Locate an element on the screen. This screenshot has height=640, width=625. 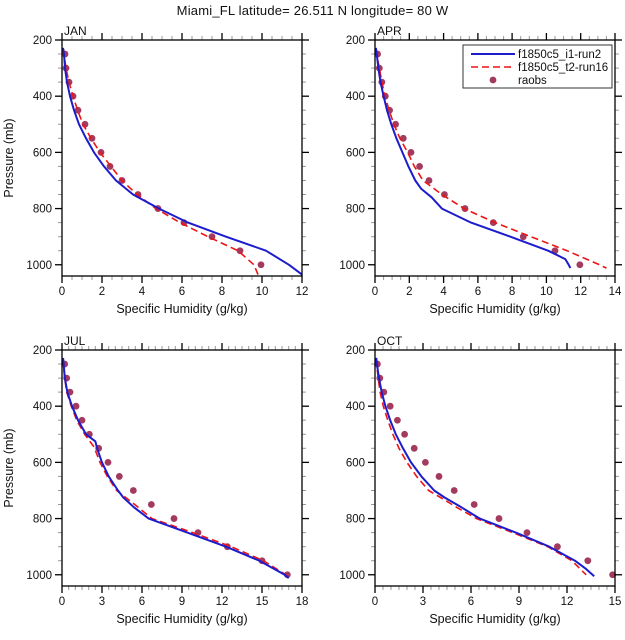
panel-title: OCT is located at coordinates (390, 341).